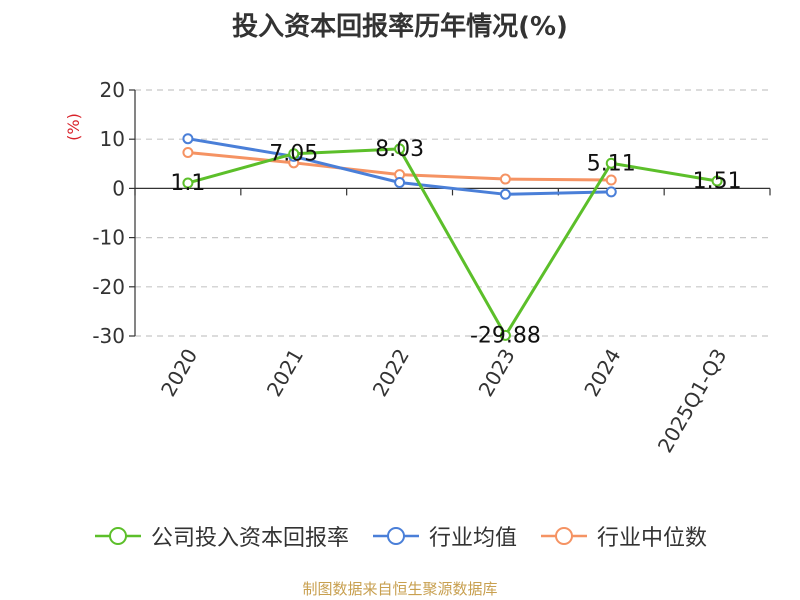 The image size is (800, 600). I want to click on data-label: -29.88, so click(505, 335).